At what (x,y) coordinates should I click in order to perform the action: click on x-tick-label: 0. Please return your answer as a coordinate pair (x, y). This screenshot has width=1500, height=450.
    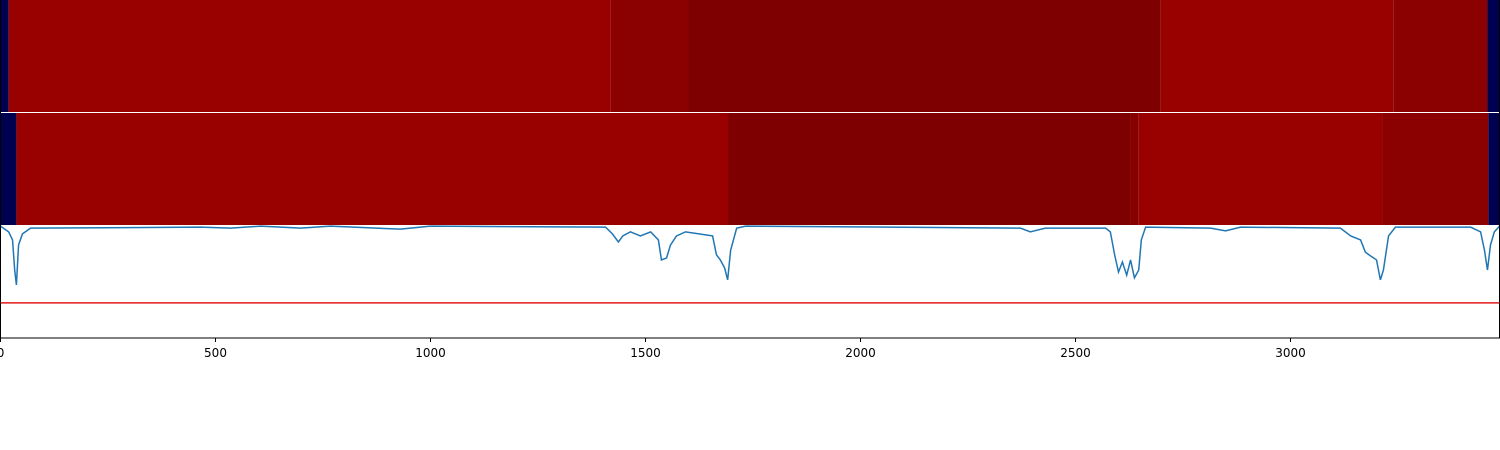
    Looking at the image, I should click on (2, 353).